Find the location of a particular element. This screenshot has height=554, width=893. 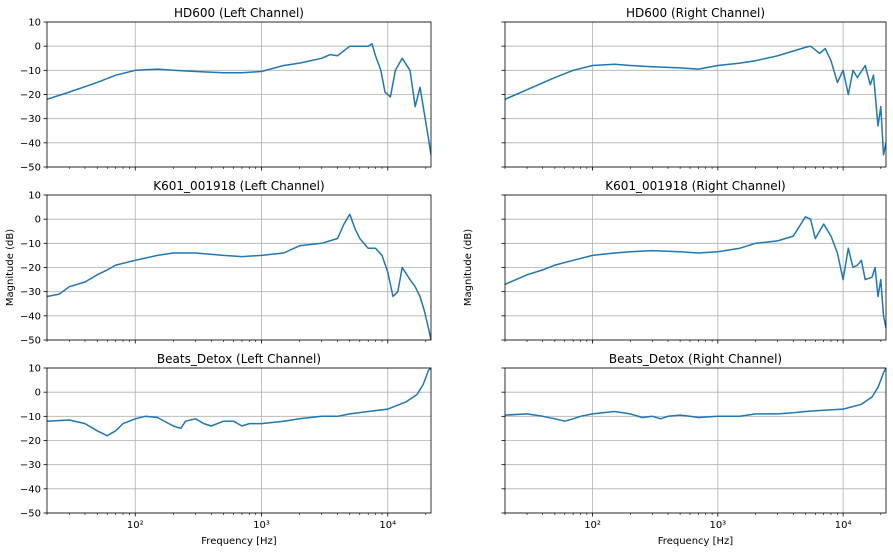

subplot-2: HD600 (Right Channel) is located at coordinates (694, 88).